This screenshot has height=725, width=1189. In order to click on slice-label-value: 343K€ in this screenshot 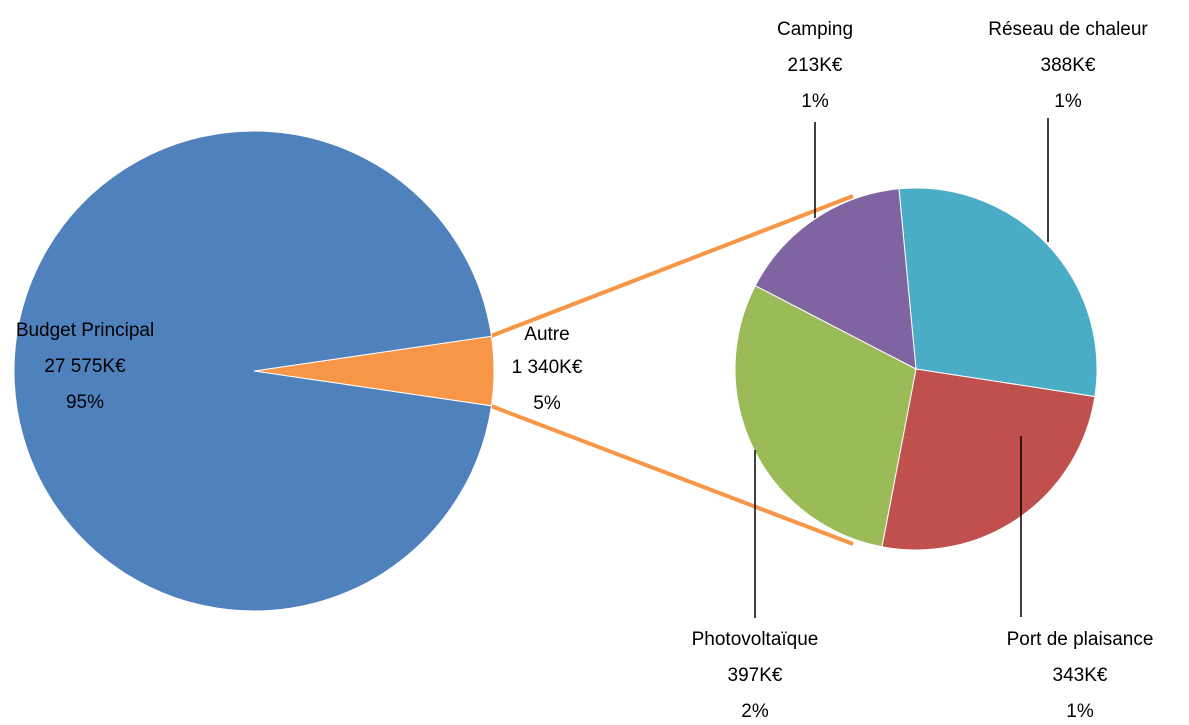, I will do `click(1080, 675)`.